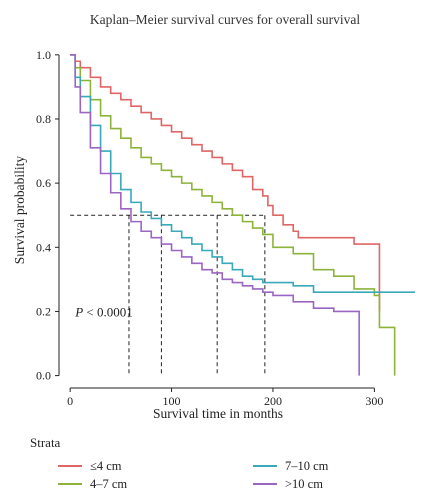 This screenshot has height=500, width=442. I want to click on y-tick-label: 0.6, so click(43, 183).